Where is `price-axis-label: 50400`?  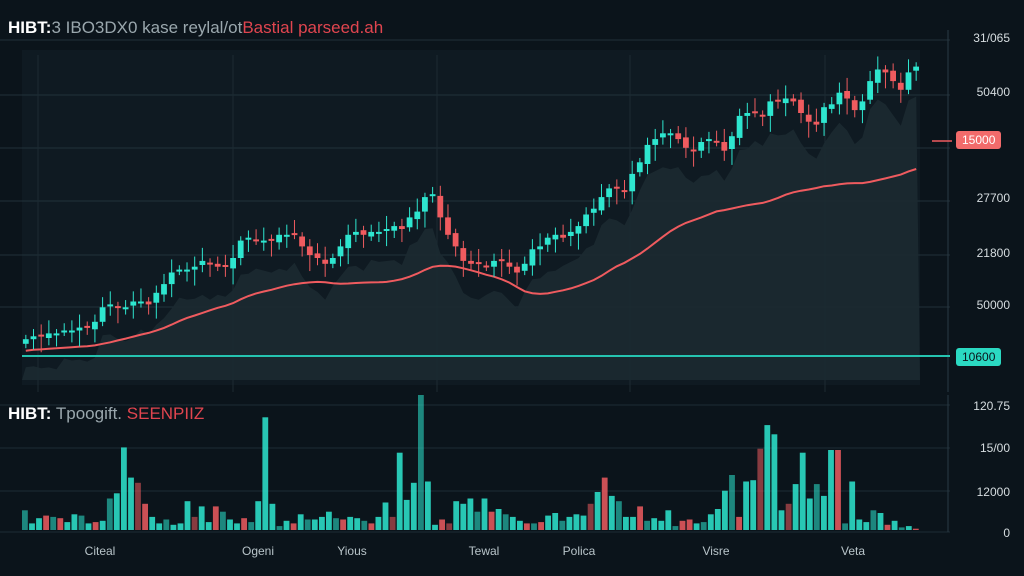
price-axis-label: 50400 is located at coordinates (993, 92).